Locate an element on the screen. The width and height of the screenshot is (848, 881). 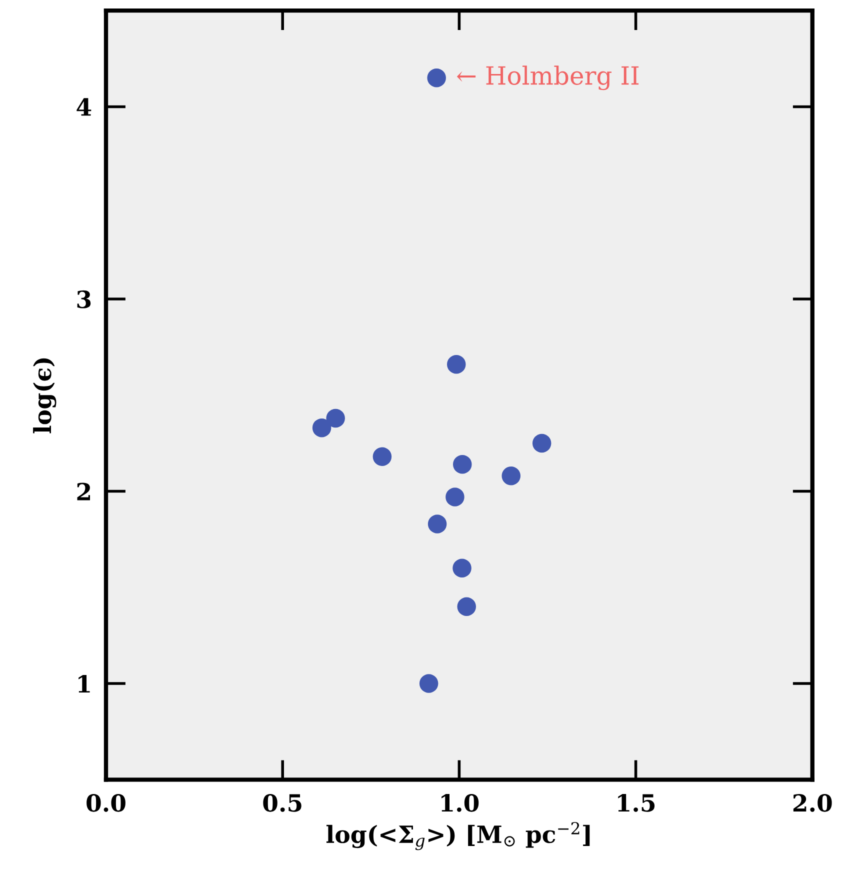
x-tick-label: 0.0 is located at coordinates (106, 803).